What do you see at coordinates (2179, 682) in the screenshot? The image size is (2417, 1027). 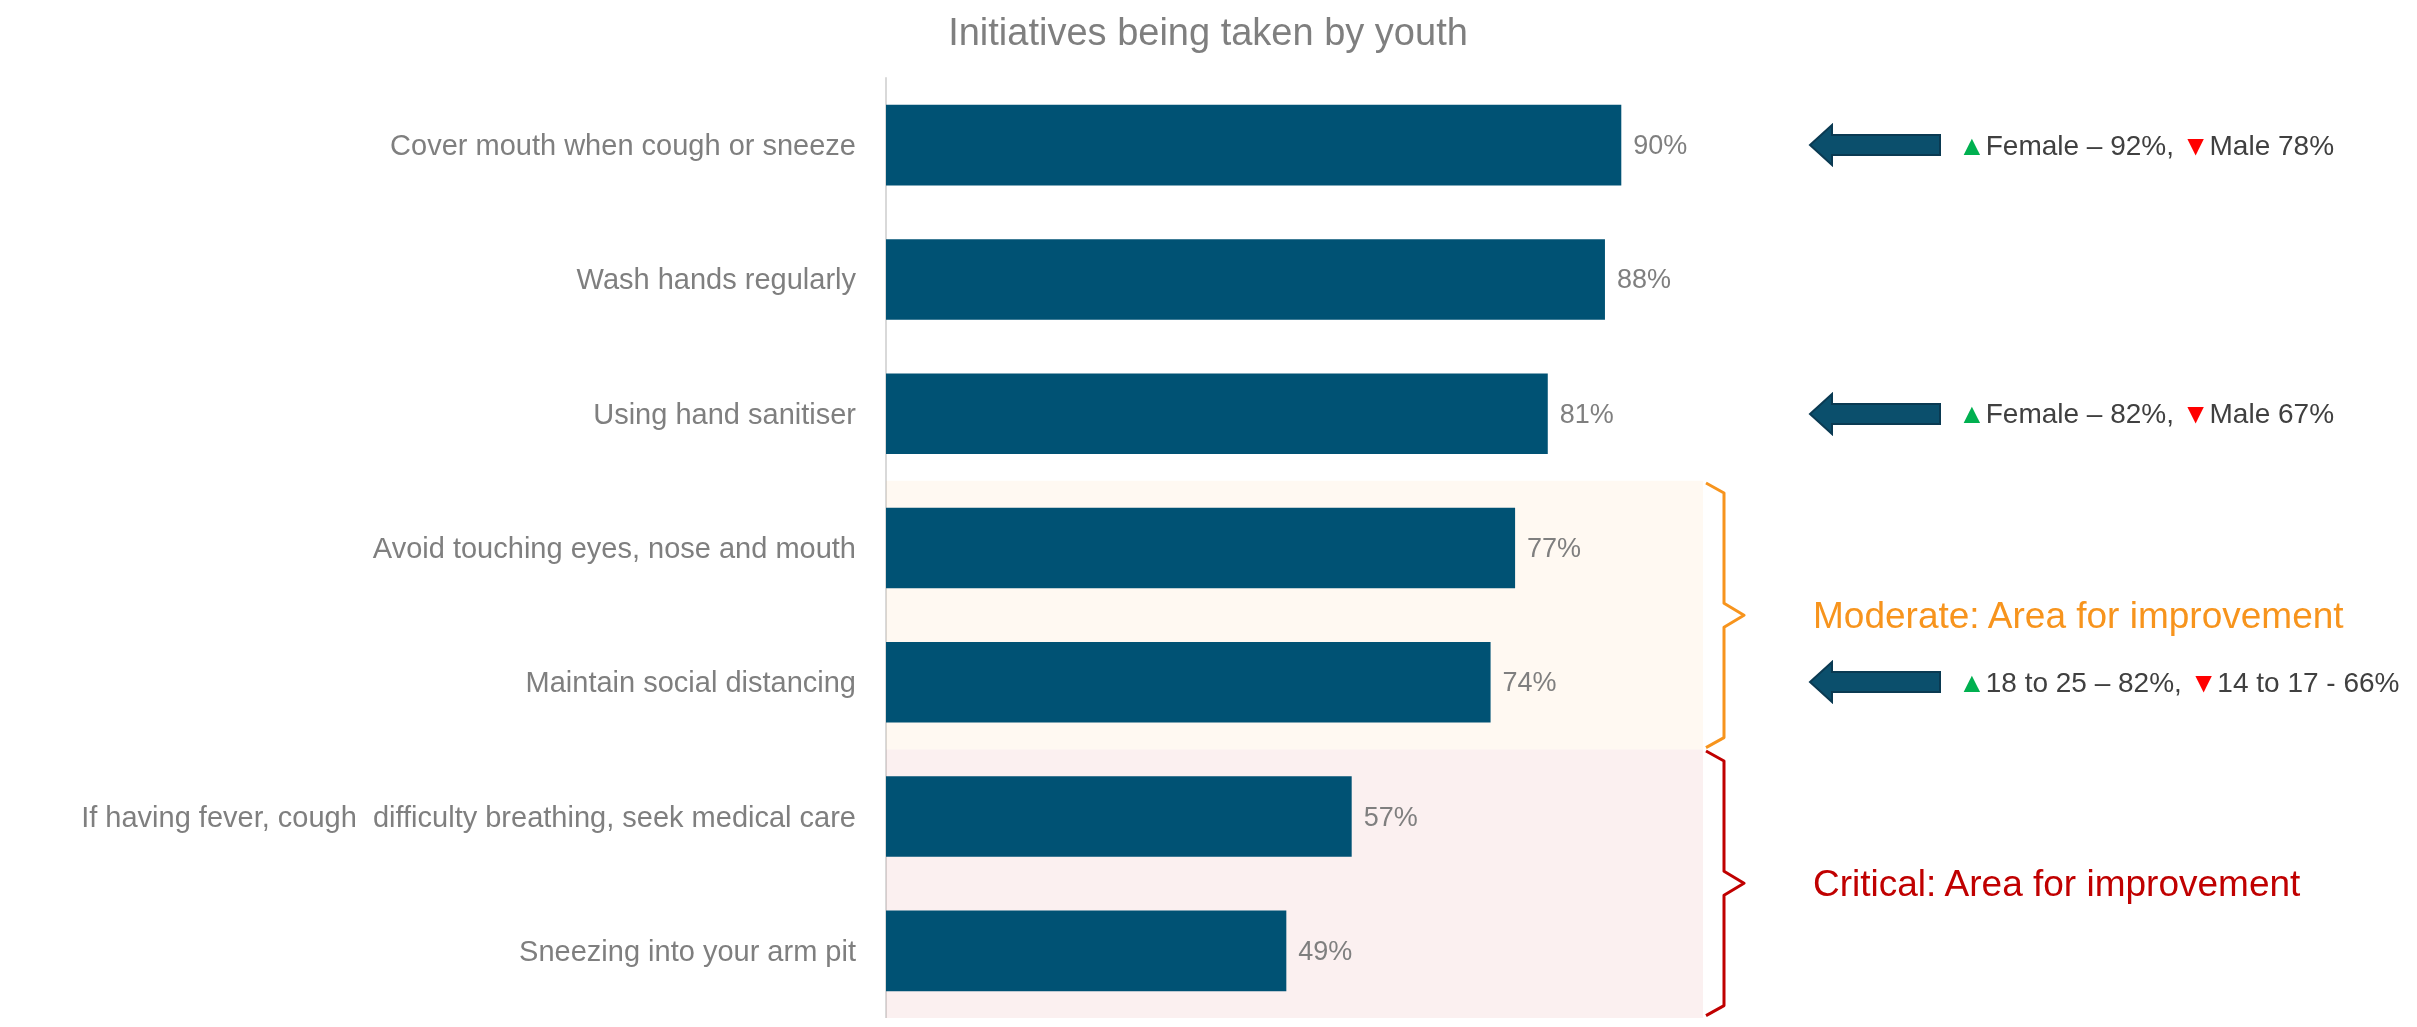 I see `text: ▲18 to 25 – 82%, ▼14 to 17 - 66%` at bounding box center [2179, 682].